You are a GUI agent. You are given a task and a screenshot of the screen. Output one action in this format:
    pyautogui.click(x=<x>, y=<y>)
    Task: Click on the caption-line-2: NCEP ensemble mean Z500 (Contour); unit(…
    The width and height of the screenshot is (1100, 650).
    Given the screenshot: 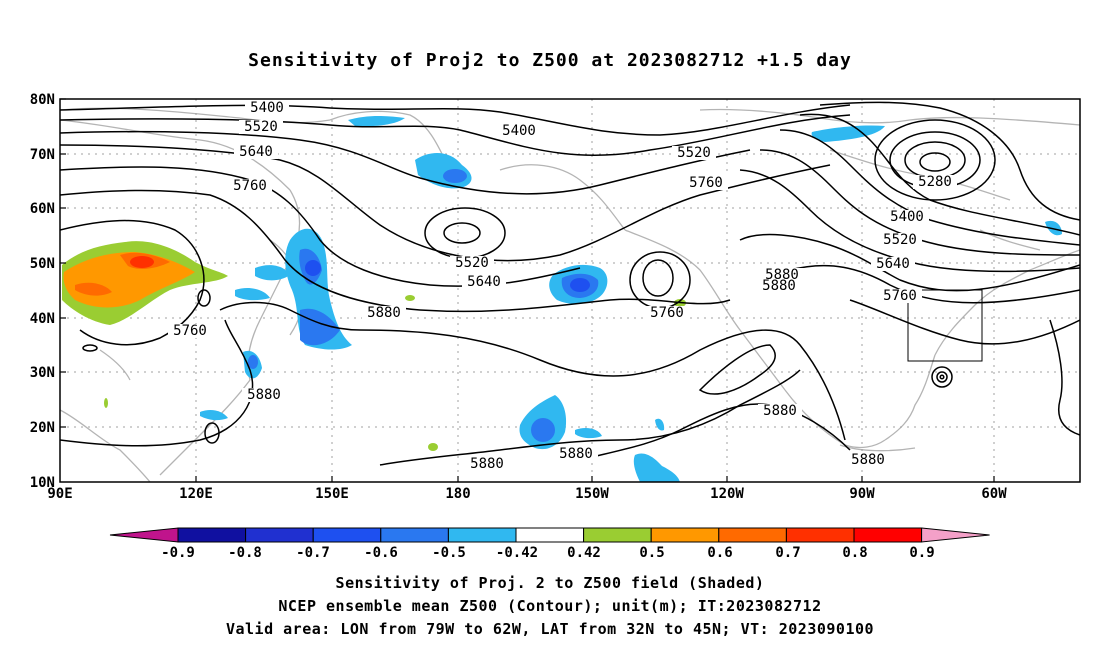 What is the action you would take?
    pyautogui.click(x=550, y=606)
    